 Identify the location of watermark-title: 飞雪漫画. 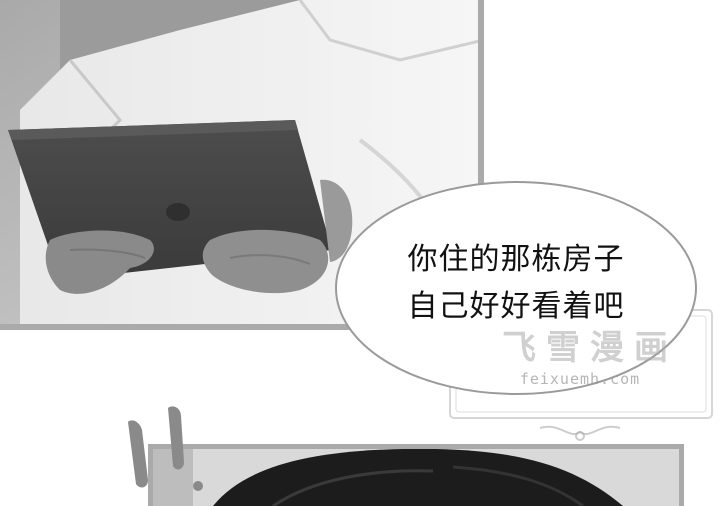
(590, 348).